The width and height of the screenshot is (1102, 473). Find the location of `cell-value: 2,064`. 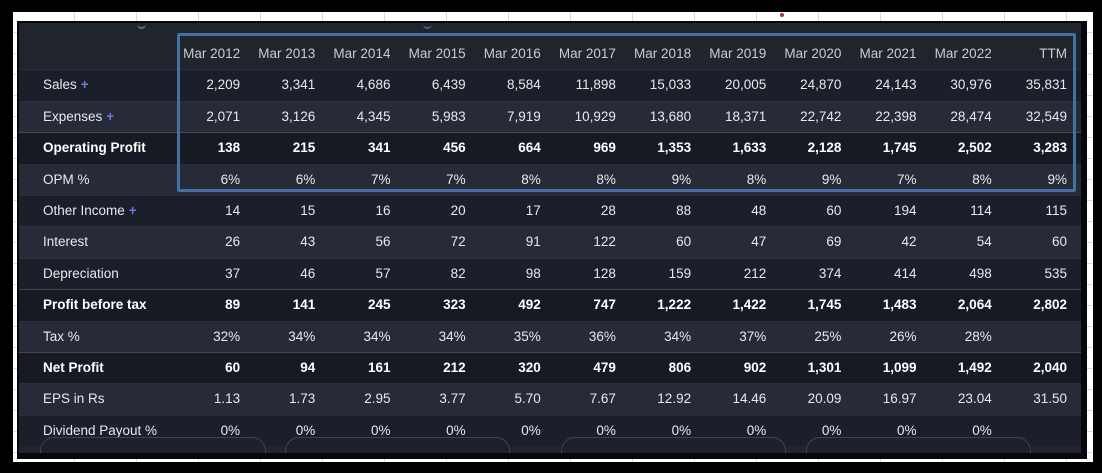

cell-value: 2,064 is located at coordinates (974, 305).